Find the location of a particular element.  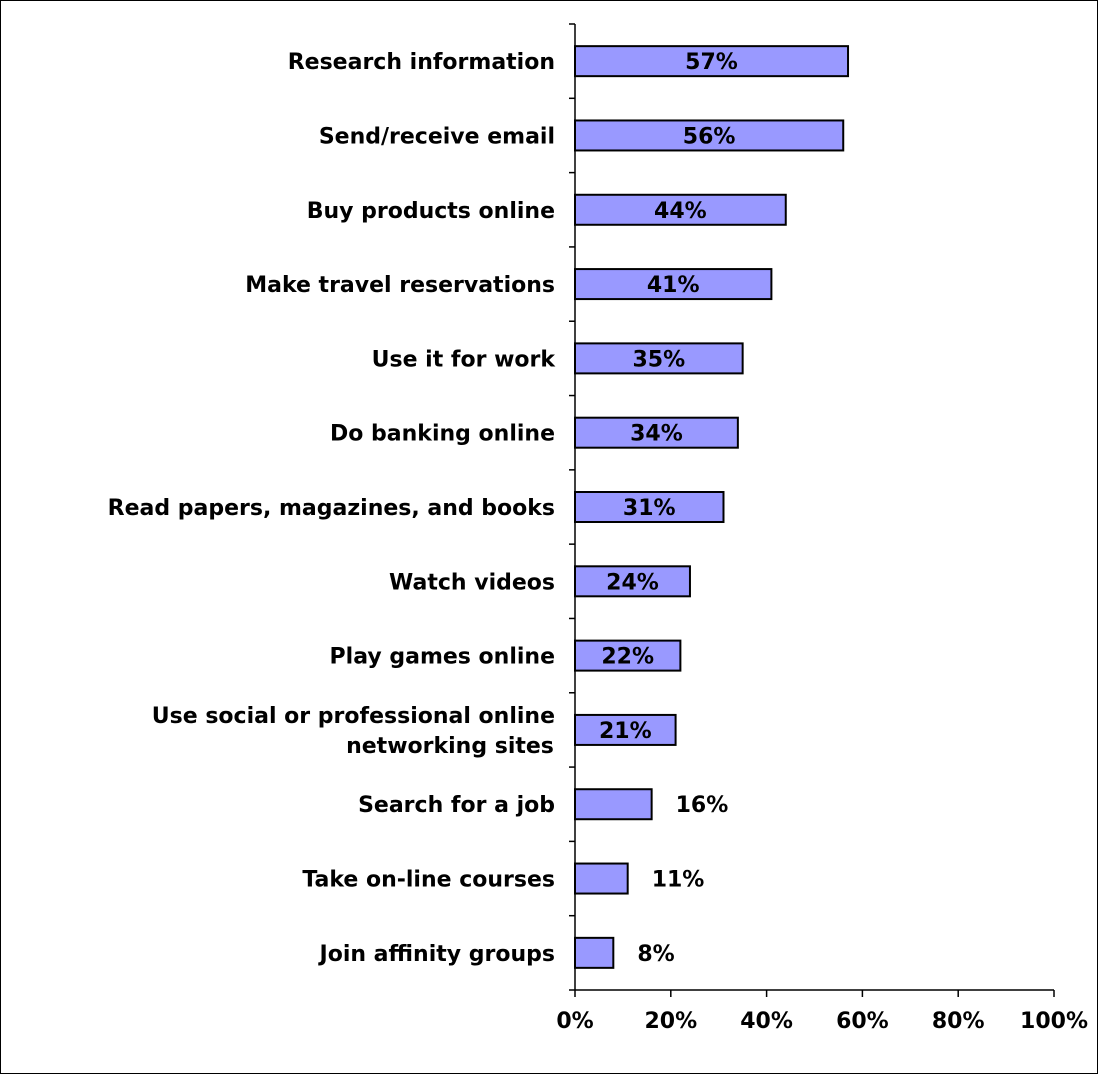

bar-value-label-9: 22% is located at coordinates (627, 657).